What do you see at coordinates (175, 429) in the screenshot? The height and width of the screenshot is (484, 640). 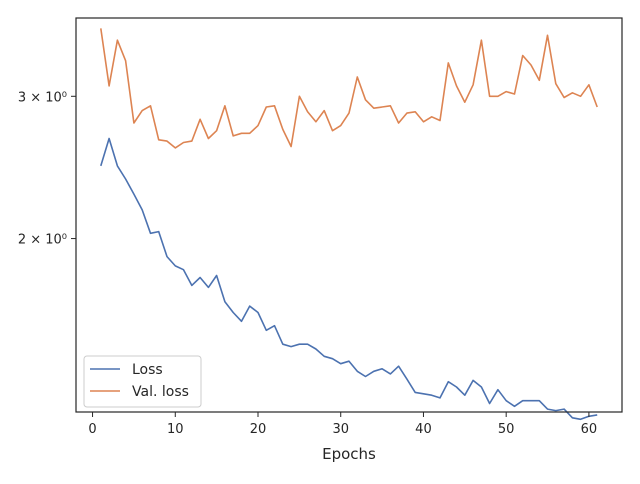 I see `x-tick-label: 10` at bounding box center [175, 429].